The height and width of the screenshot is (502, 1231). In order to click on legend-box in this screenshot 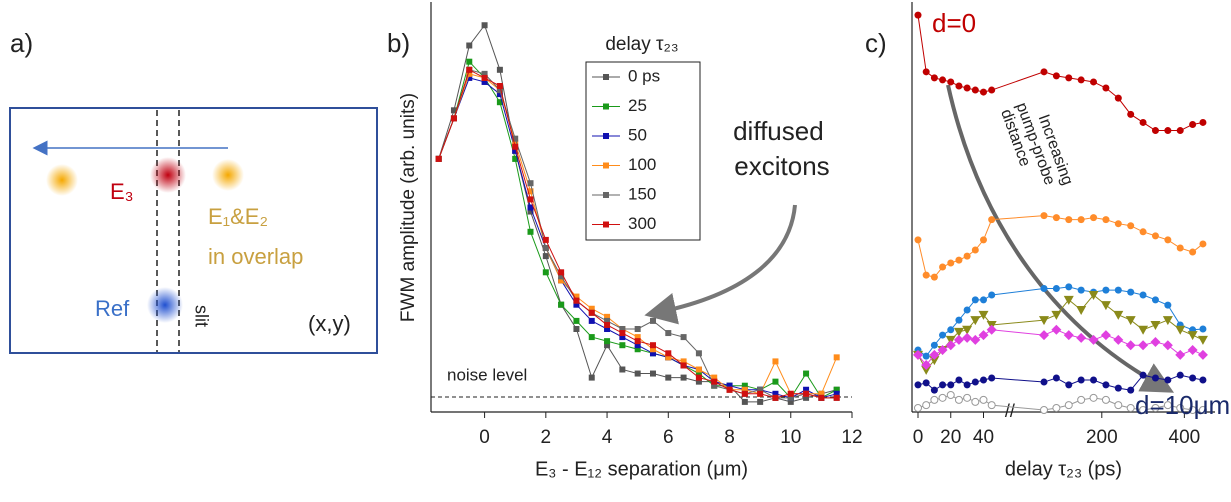, I will do `click(643, 151)`.